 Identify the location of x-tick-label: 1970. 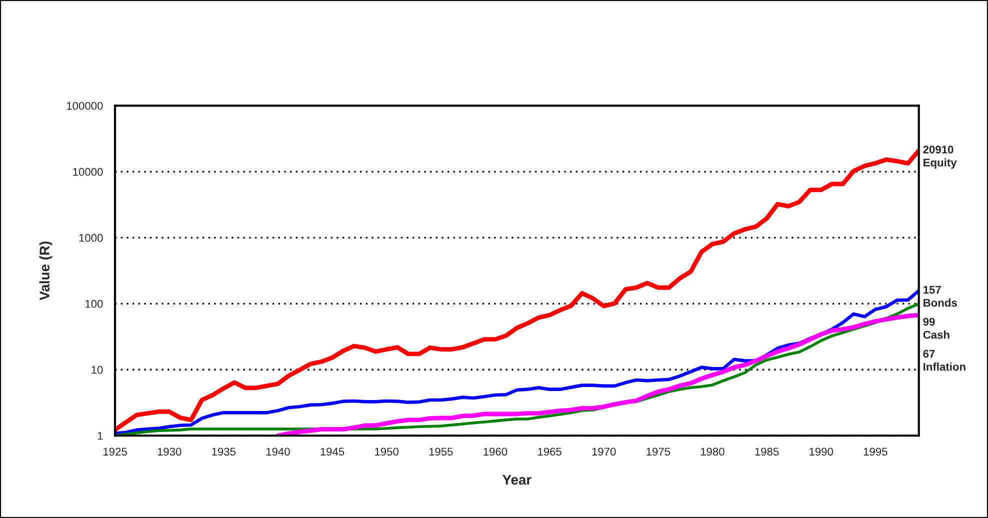
(604, 452).